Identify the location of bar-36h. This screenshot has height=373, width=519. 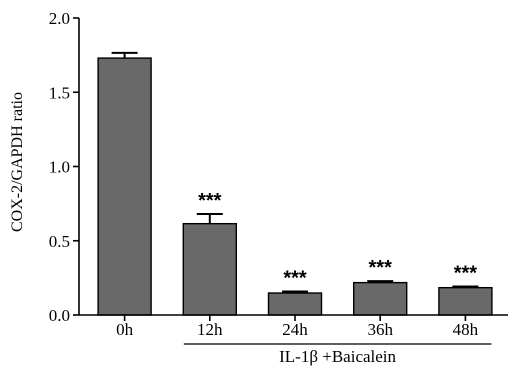
(380, 298).